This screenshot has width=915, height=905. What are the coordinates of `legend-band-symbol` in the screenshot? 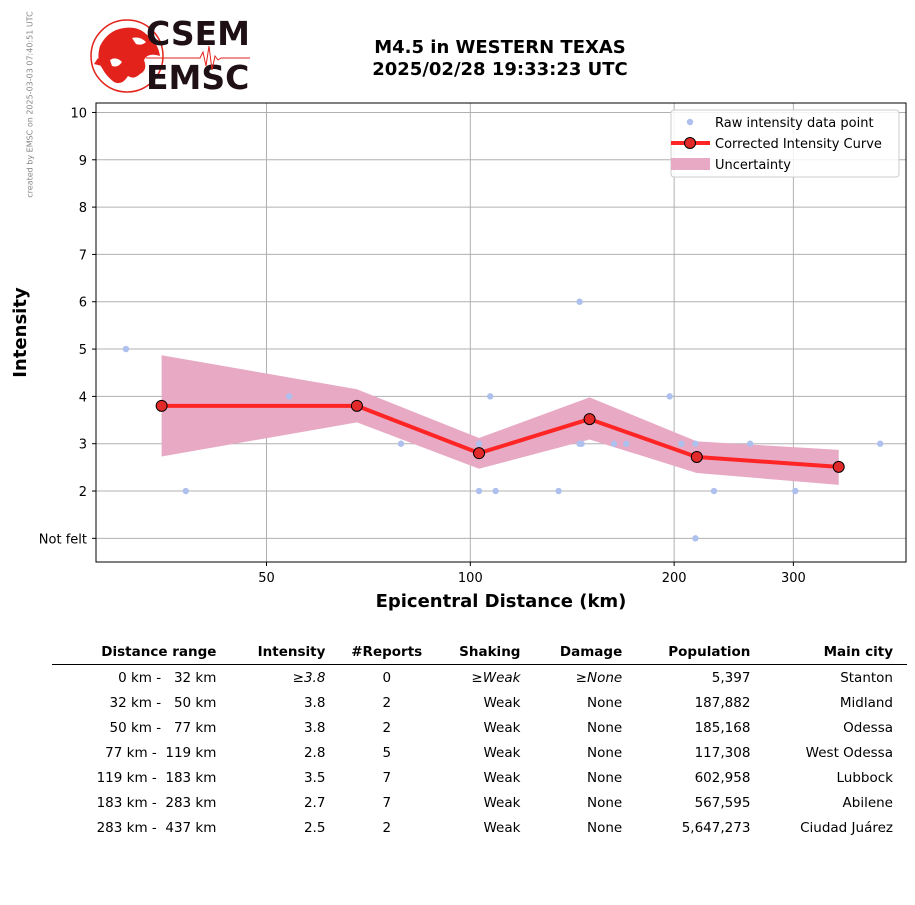 It's located at (690, 164).